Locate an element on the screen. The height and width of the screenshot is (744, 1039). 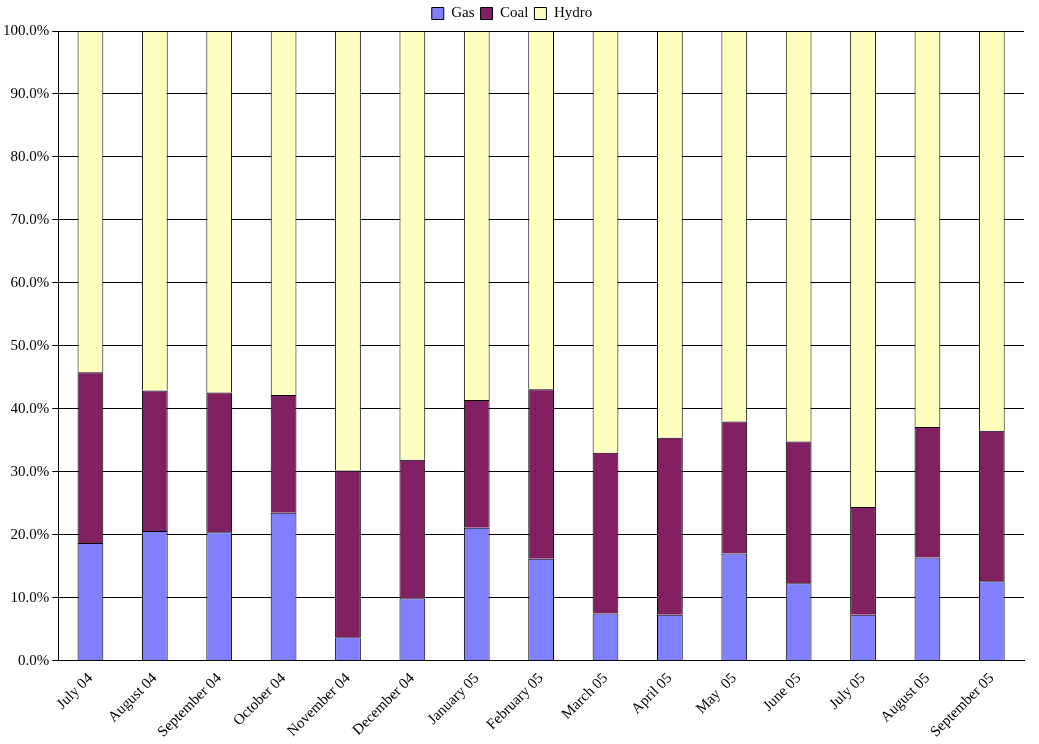
x-tick-label: July 04 is located at coordinates (74, 690).